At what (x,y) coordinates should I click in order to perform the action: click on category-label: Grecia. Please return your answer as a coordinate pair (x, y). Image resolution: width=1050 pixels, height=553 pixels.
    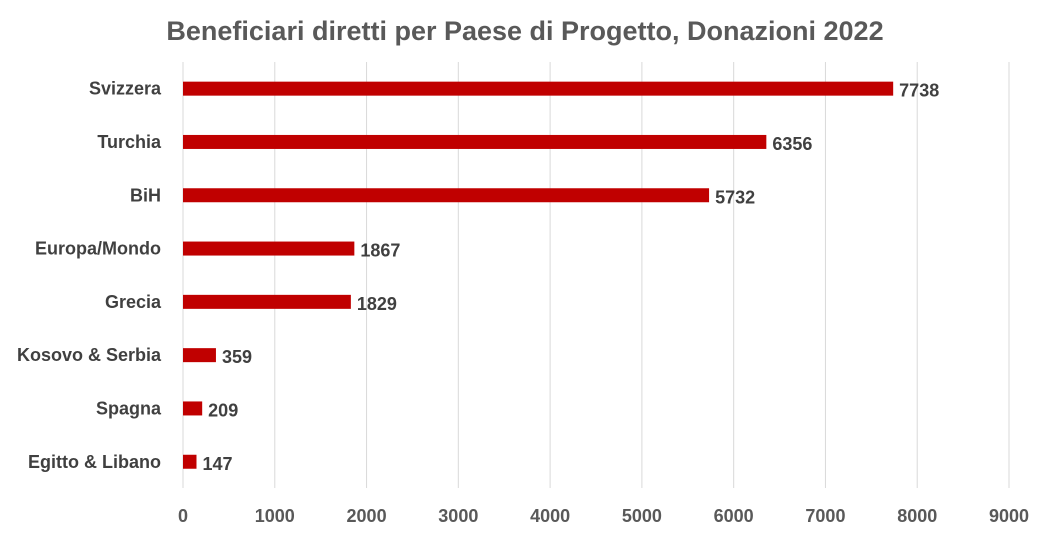
    Looking at the image, I should click on (133, 302).